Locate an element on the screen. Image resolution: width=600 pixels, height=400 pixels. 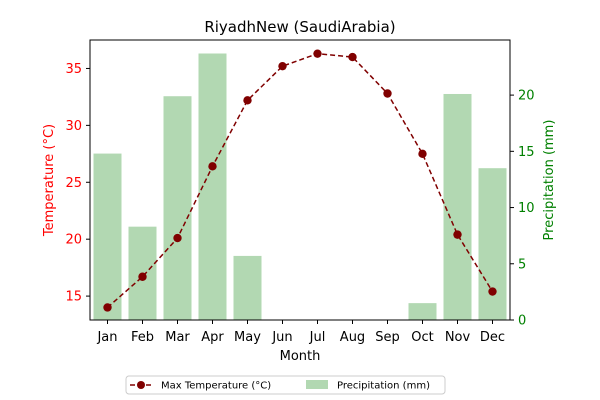
right-y-tick-label: 20 is located at coordinates (526, 96).